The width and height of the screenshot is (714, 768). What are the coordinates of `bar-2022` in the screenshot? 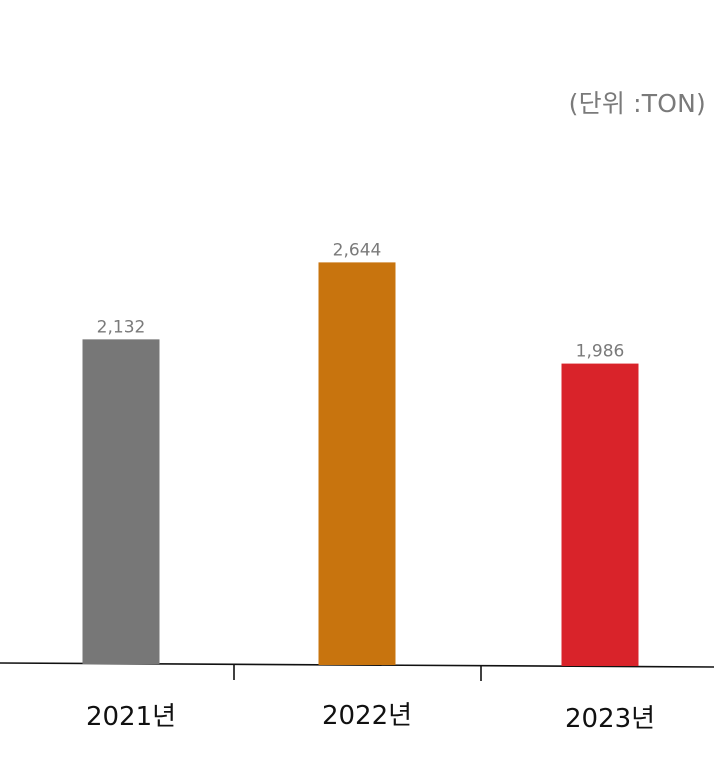 It's located at (357, 463).